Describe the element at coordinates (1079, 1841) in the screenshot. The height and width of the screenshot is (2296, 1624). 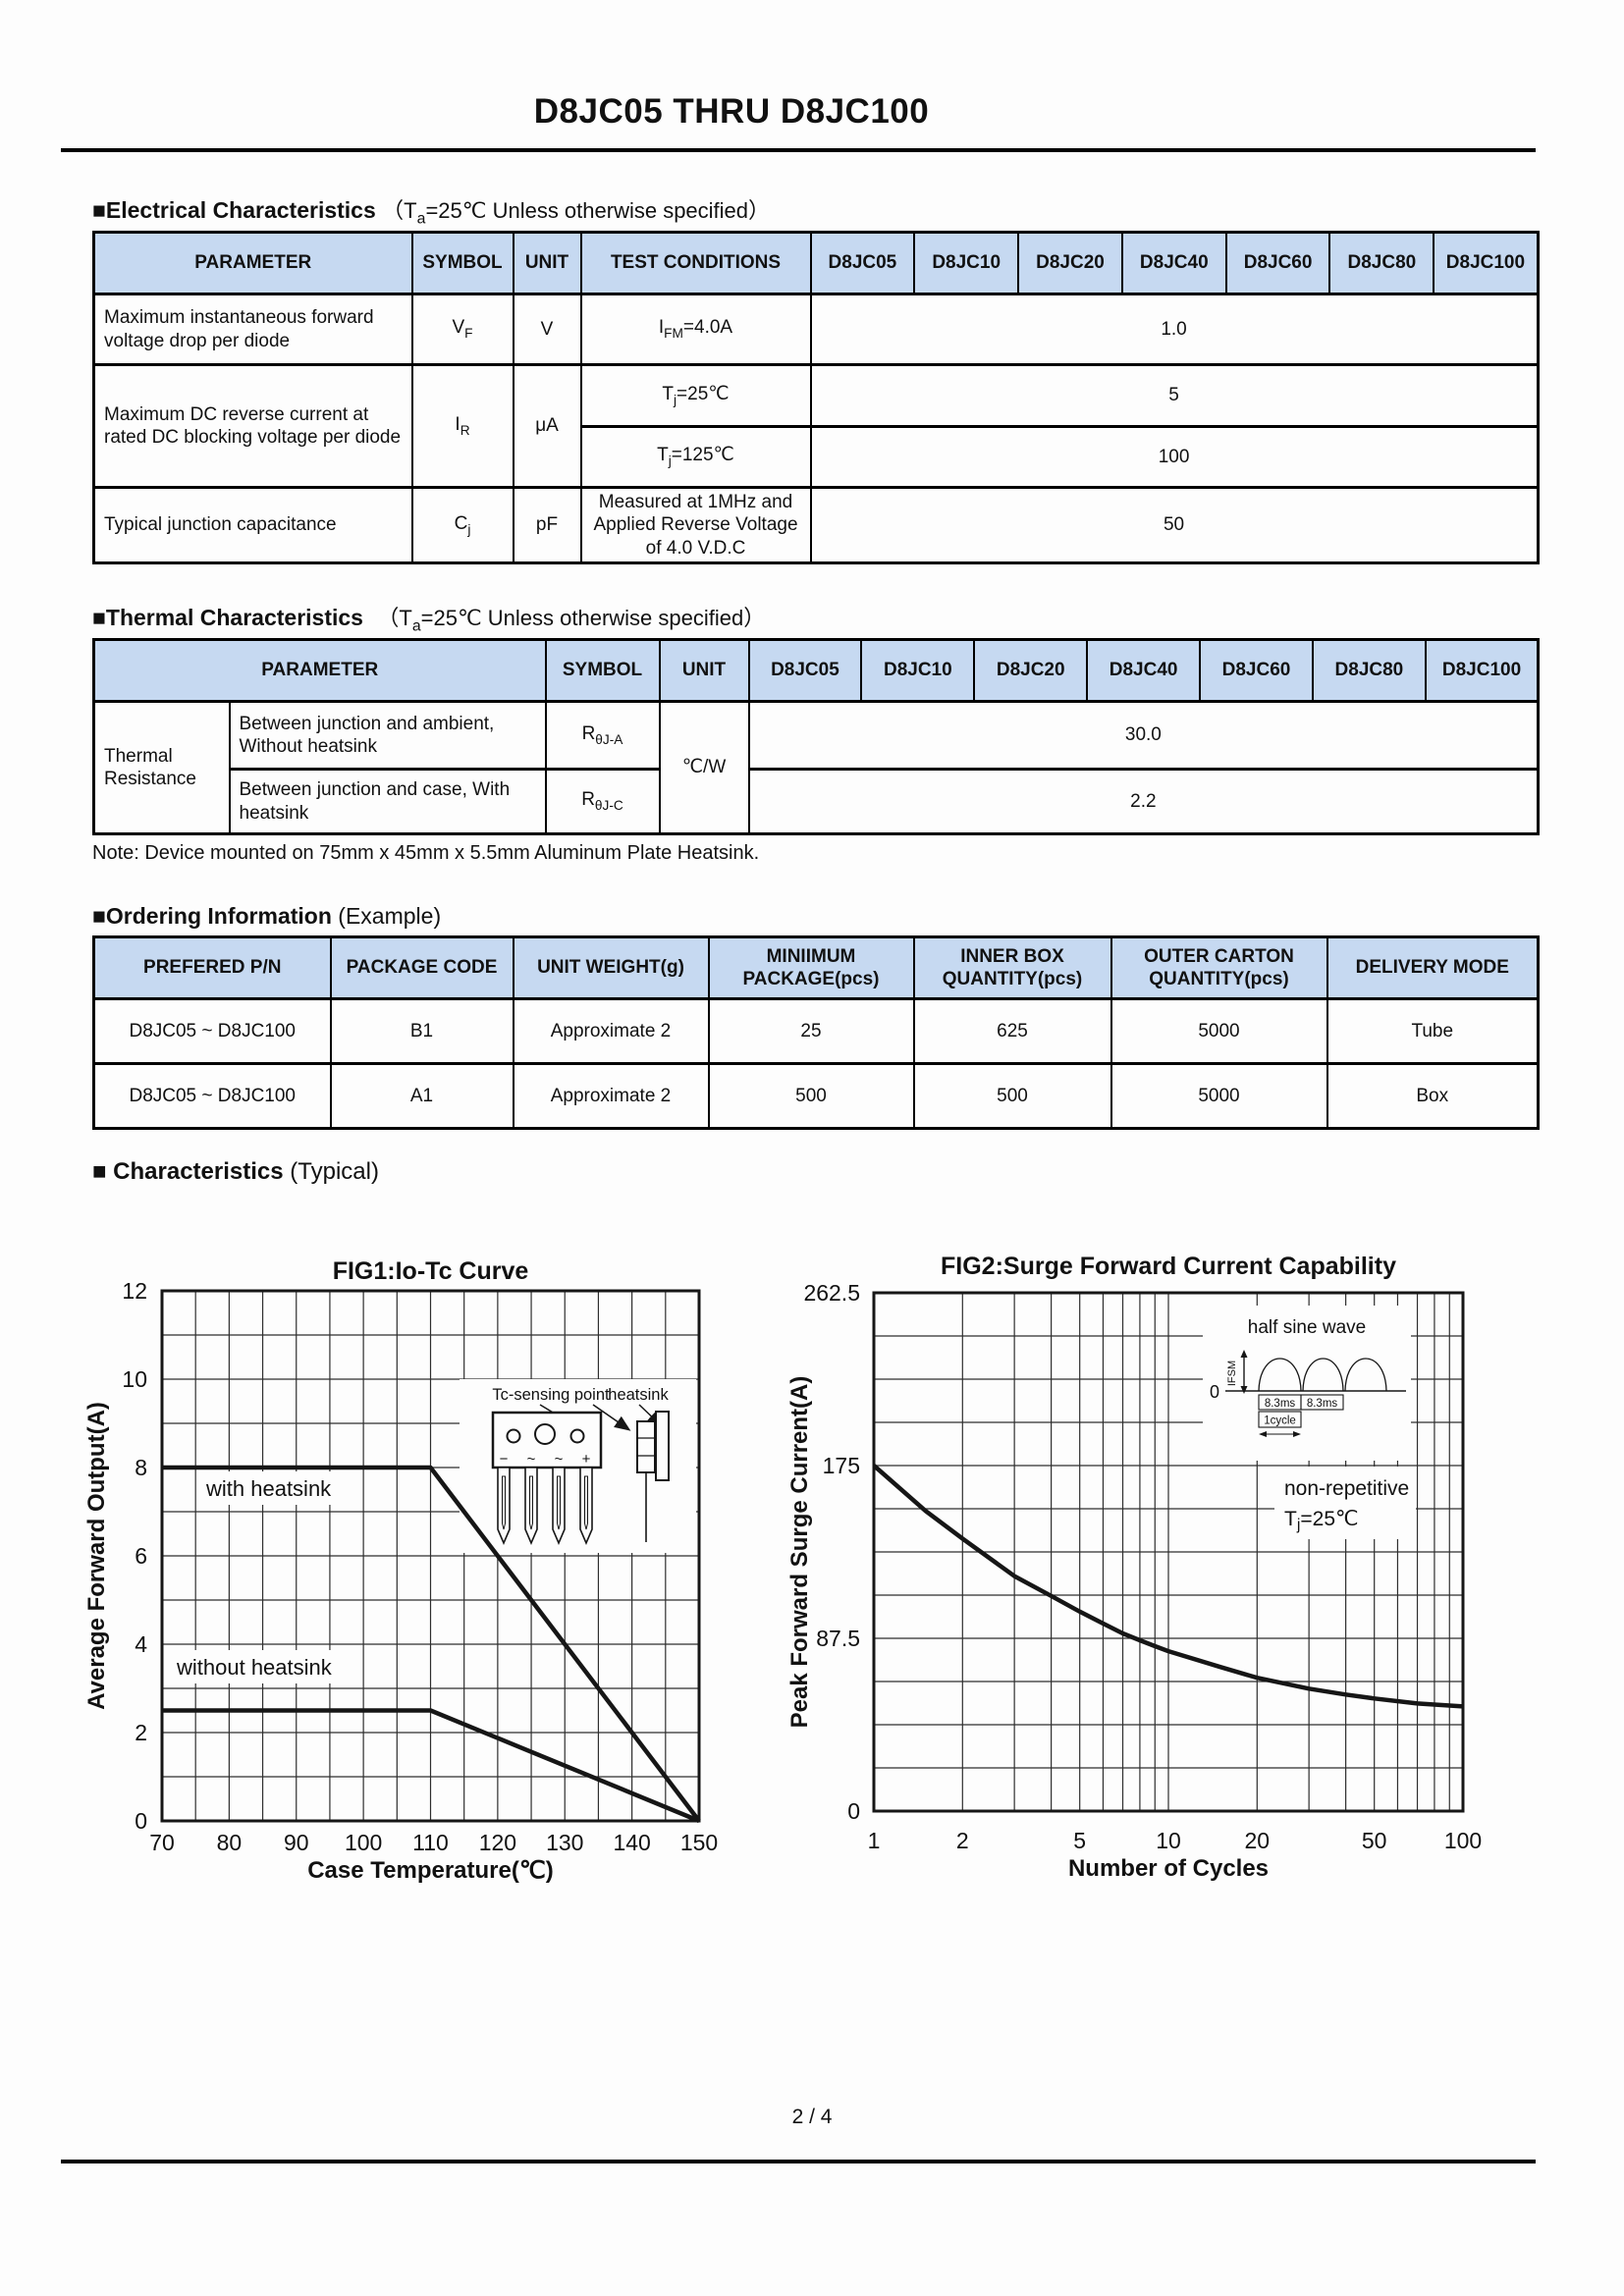
I see `svg-text: 5` at that location.